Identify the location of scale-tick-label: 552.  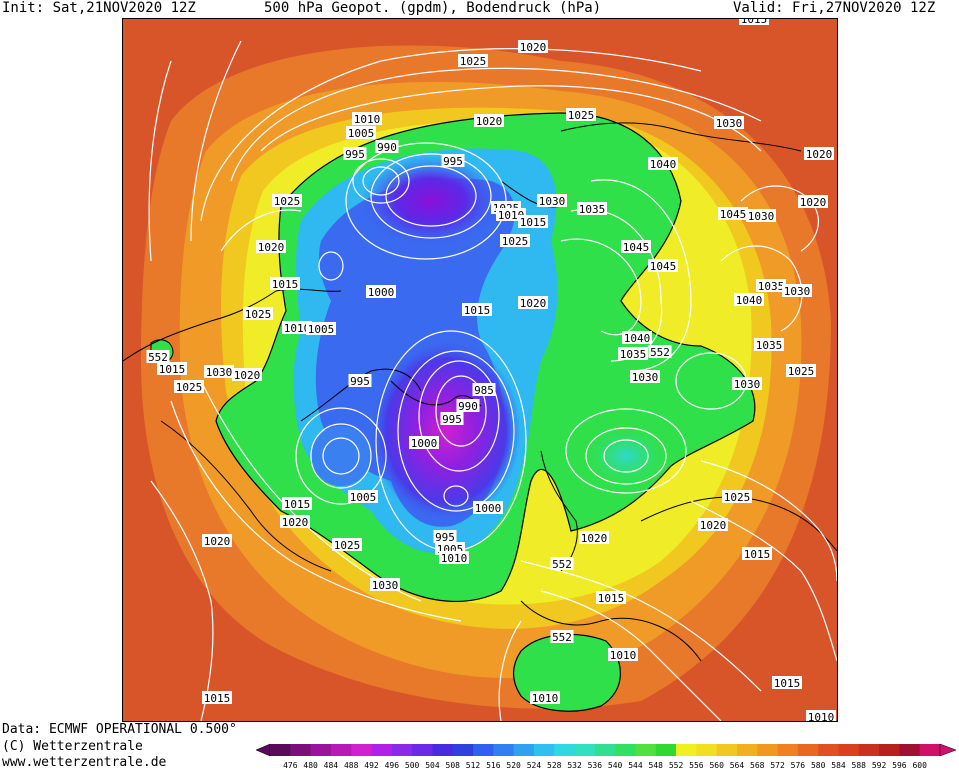
(676, 765).